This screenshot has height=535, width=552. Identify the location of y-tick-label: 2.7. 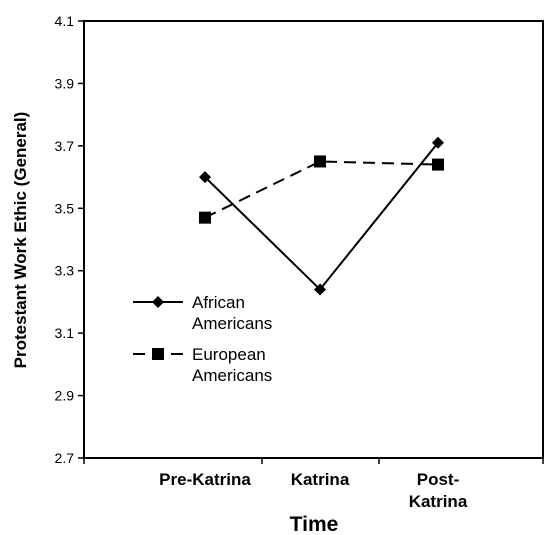
(65, 458).